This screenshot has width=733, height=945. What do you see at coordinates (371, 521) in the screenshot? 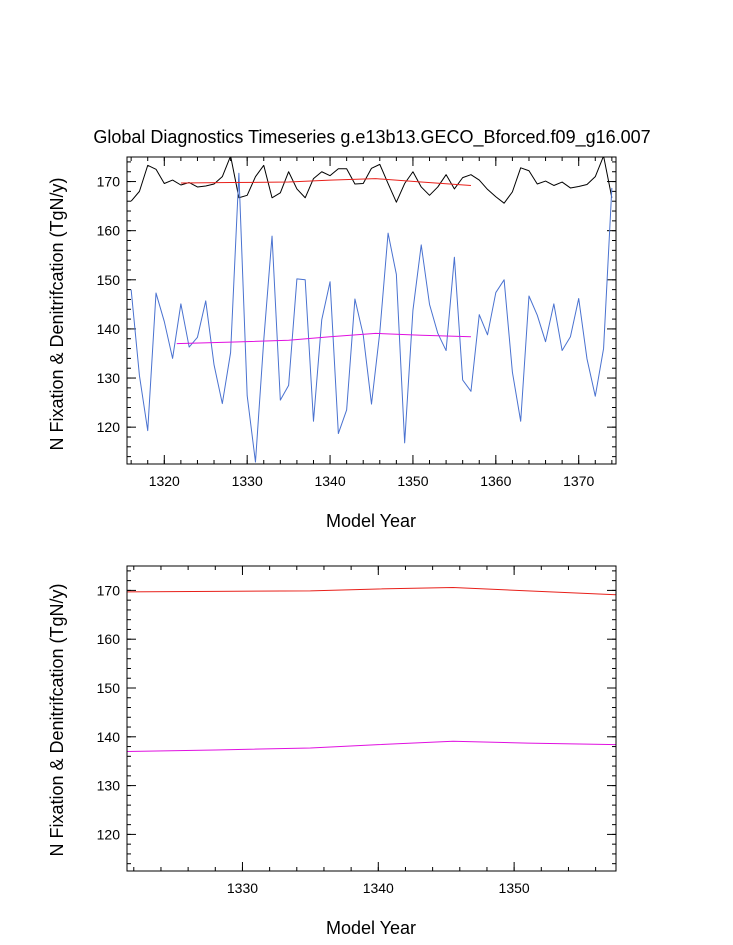
I see `top-x-axis-title: Model Year` at bounding box center [371, 521].